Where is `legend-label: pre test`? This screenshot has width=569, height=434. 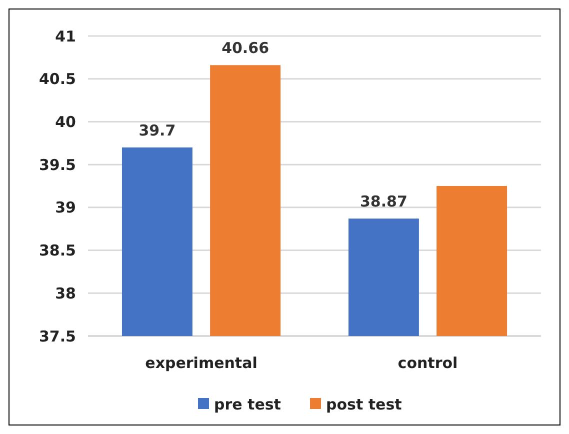
legend-label: pre test is located at coordinates (247, 404).